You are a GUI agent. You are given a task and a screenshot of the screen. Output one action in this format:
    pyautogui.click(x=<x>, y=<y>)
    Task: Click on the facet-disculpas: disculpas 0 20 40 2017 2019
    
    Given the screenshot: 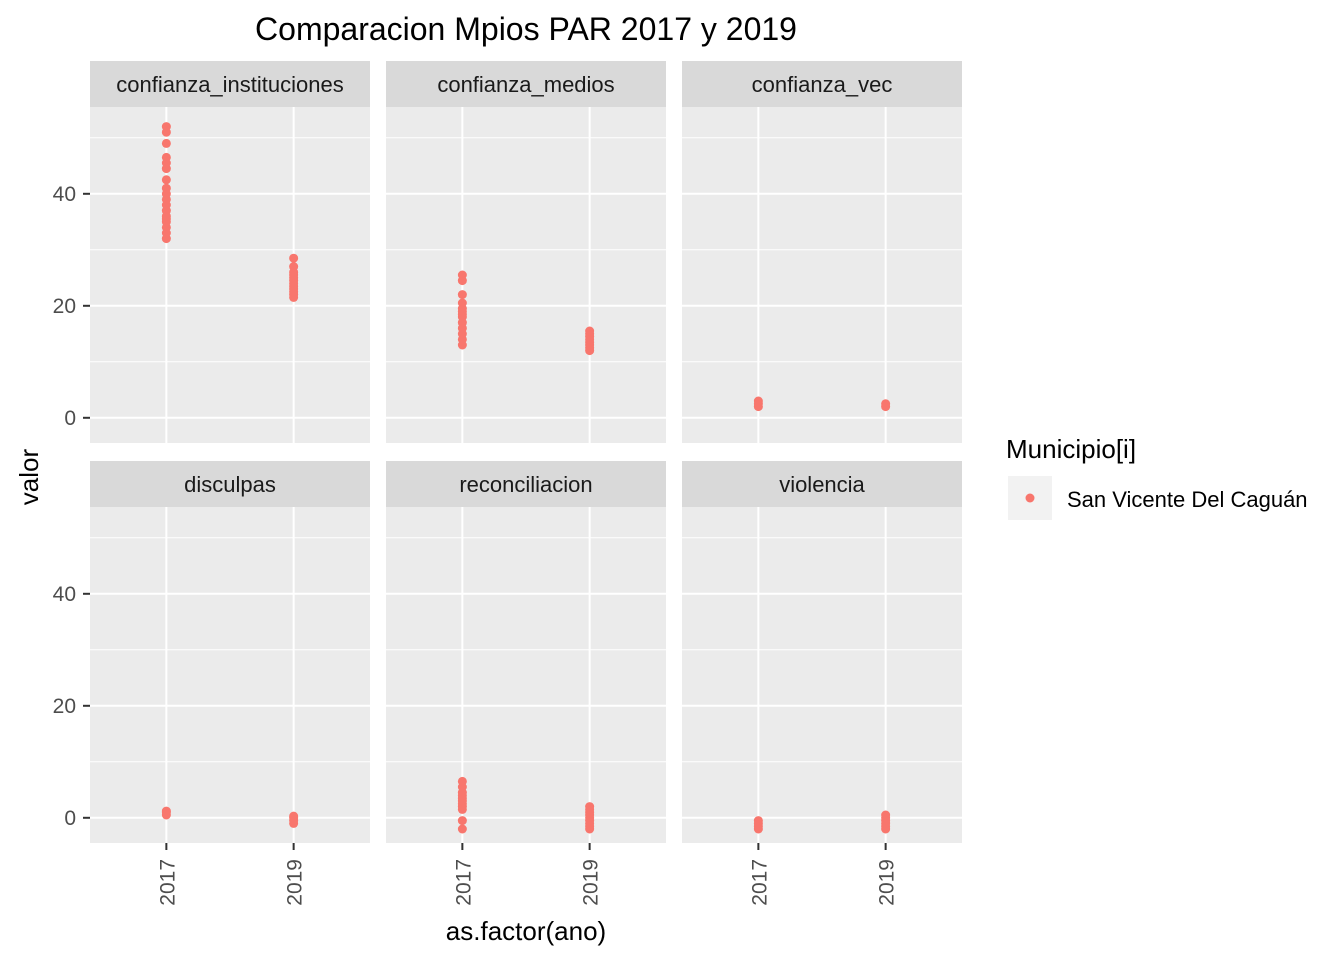 What is the action you would take?
    pyautogui.click(x=211, y=683)
    